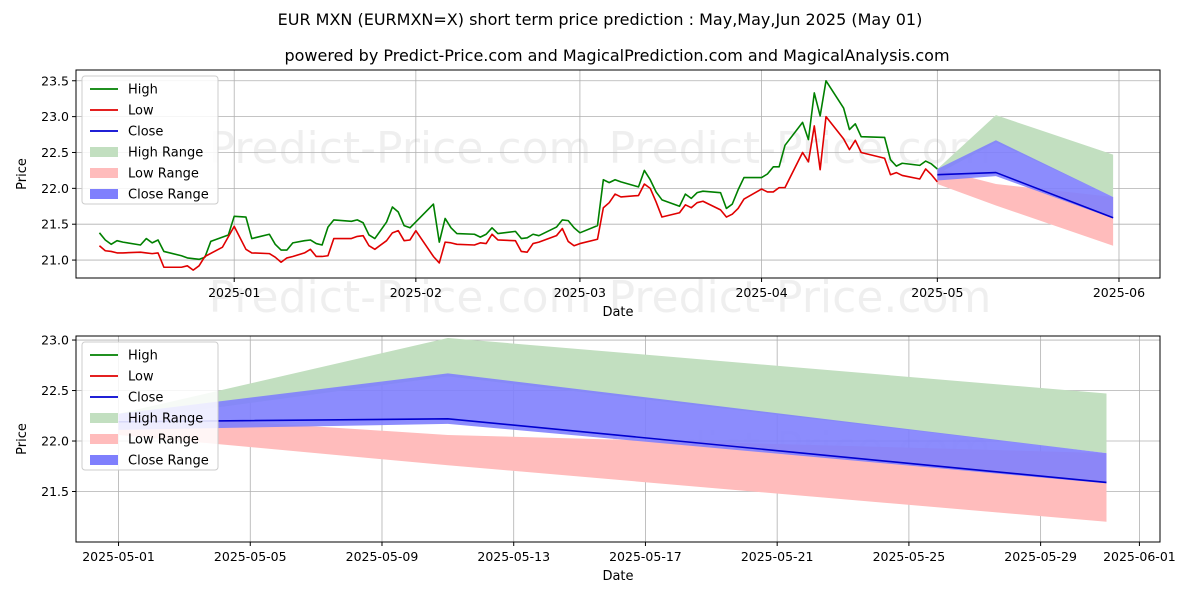 The image size is (1200, 600). I want to click on x-tick-label: 2025-06, so click(1119, 292).